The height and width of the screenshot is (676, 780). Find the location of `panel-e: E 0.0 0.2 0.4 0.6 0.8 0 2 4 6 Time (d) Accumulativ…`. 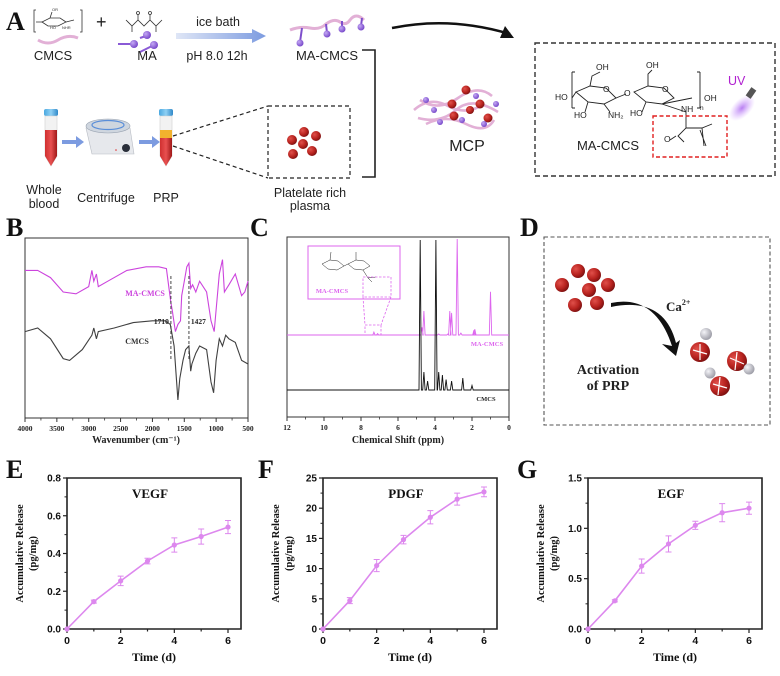

panel-e: E 0.0 0.2 0.4 0.6 0.8 0 2 4 6 Time (d) Accumulativ… is located at coordinates (124, 559).